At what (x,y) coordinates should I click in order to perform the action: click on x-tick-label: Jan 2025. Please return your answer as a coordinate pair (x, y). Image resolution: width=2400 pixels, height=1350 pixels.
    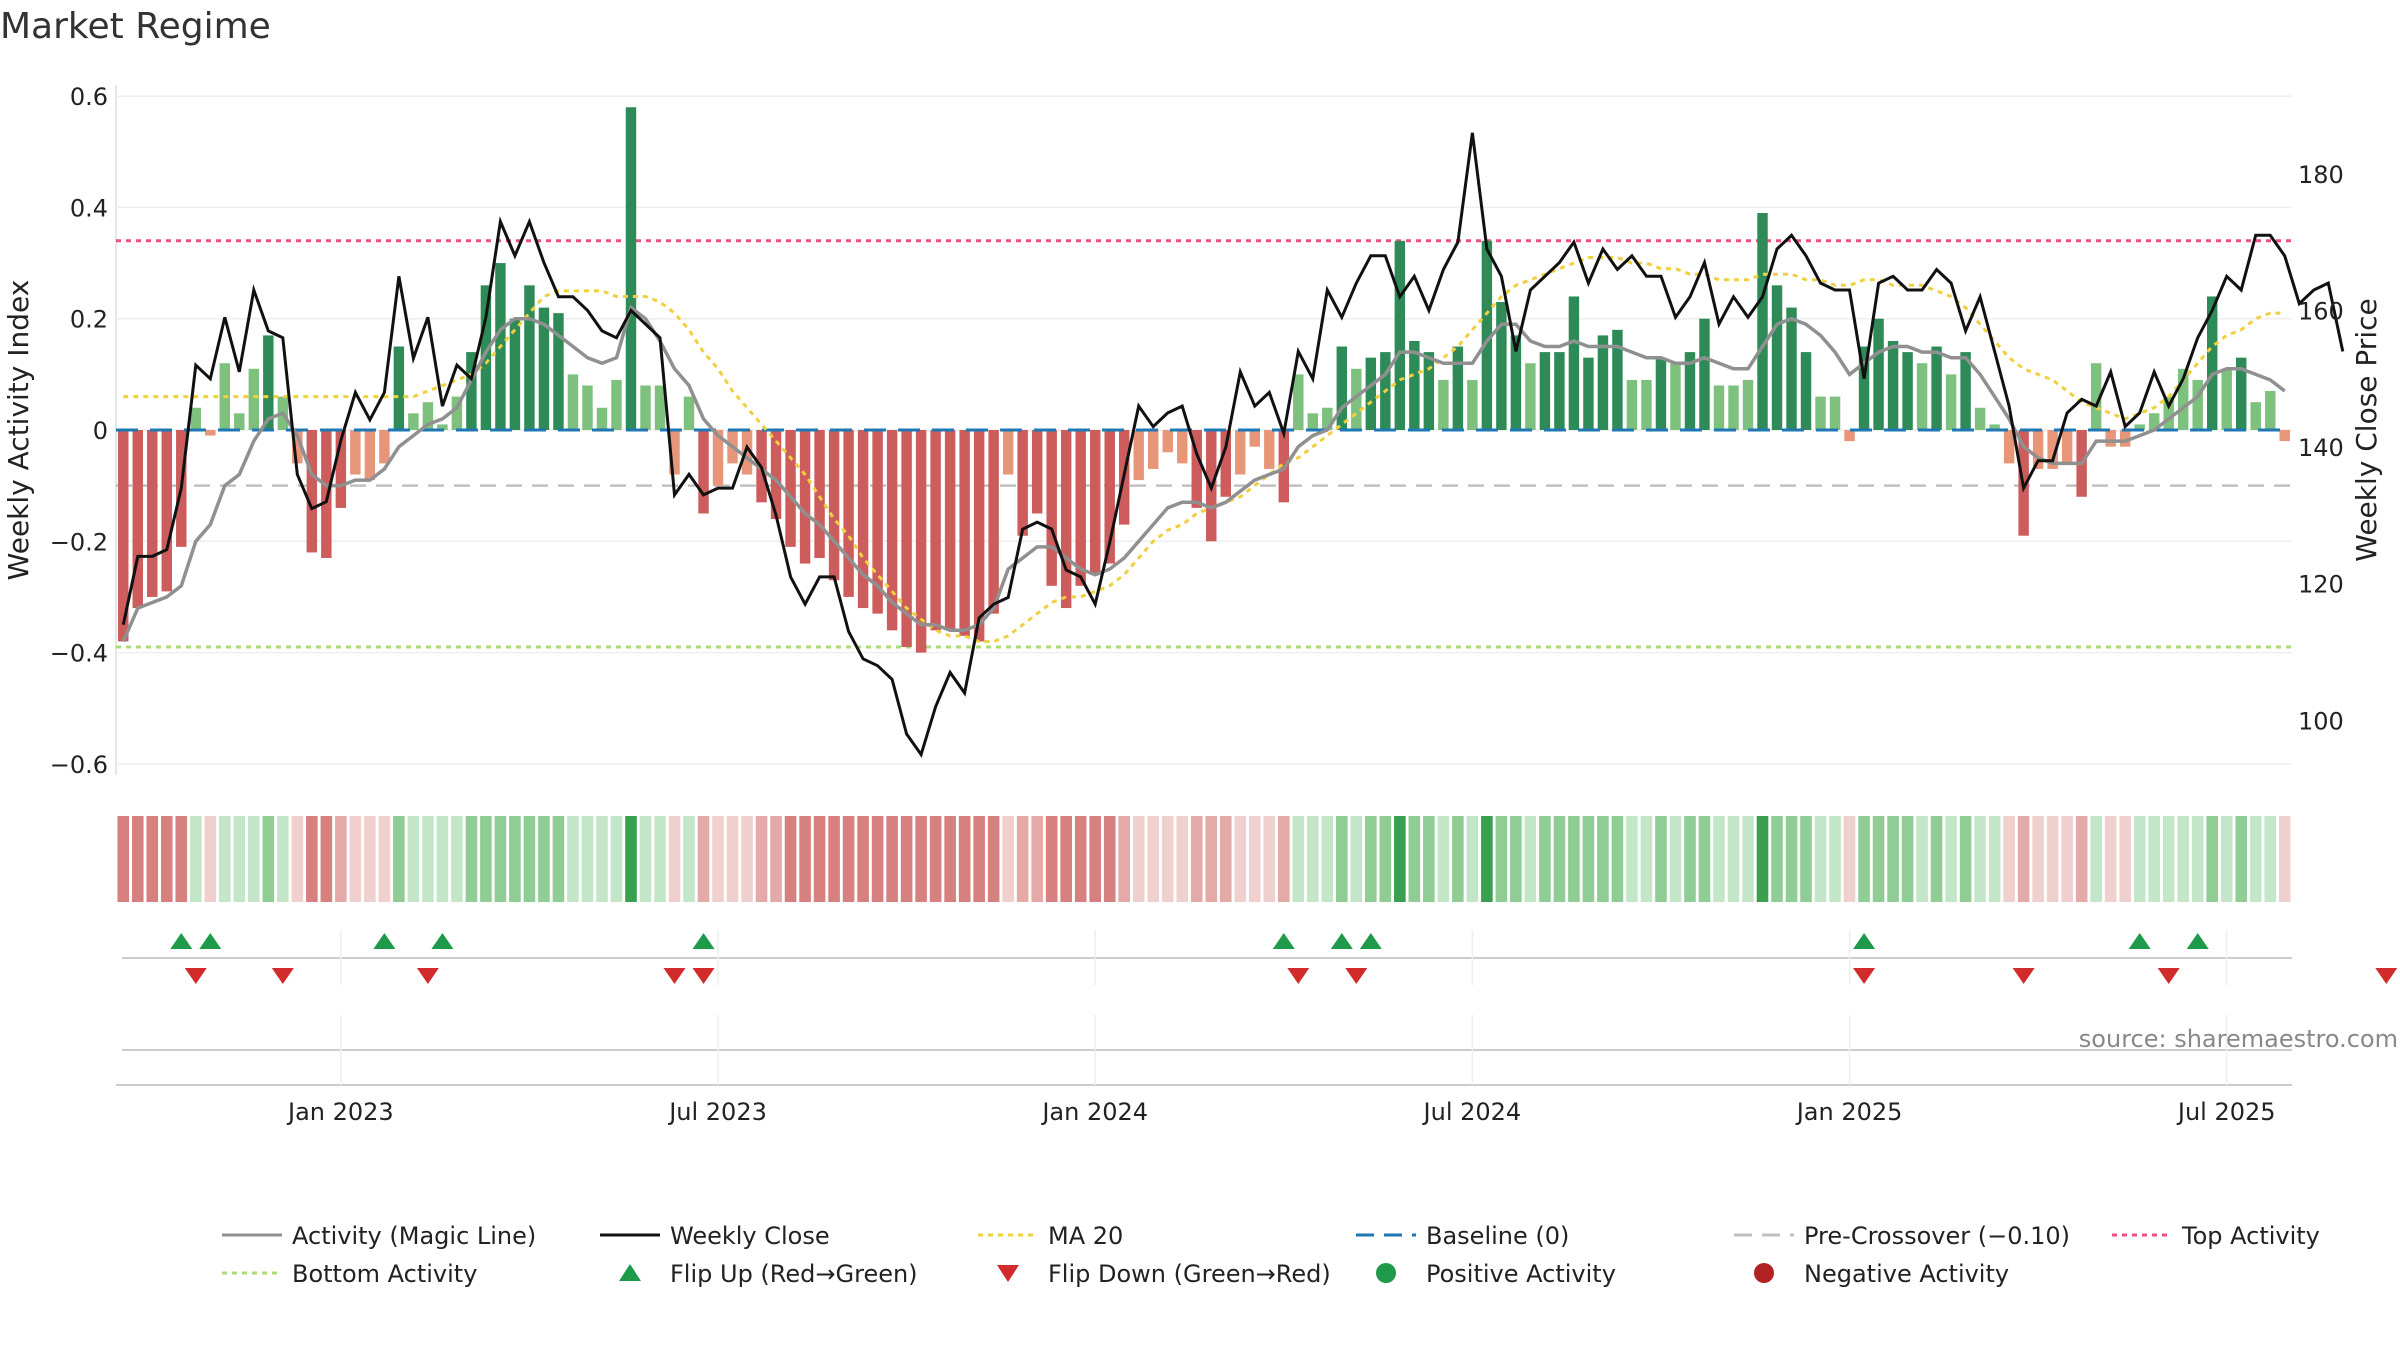
    Looking at the image, I should click on (1849, 1112).